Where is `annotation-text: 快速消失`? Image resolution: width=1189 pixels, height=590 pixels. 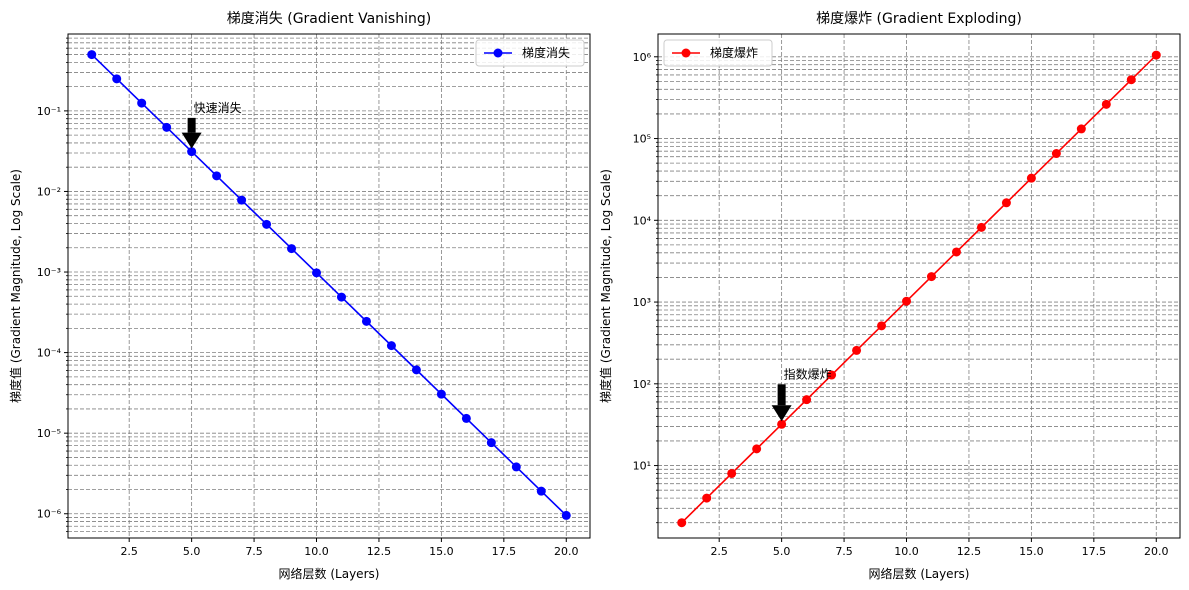 annotation-text: 快速消失 is located at coordinates (218, 107).